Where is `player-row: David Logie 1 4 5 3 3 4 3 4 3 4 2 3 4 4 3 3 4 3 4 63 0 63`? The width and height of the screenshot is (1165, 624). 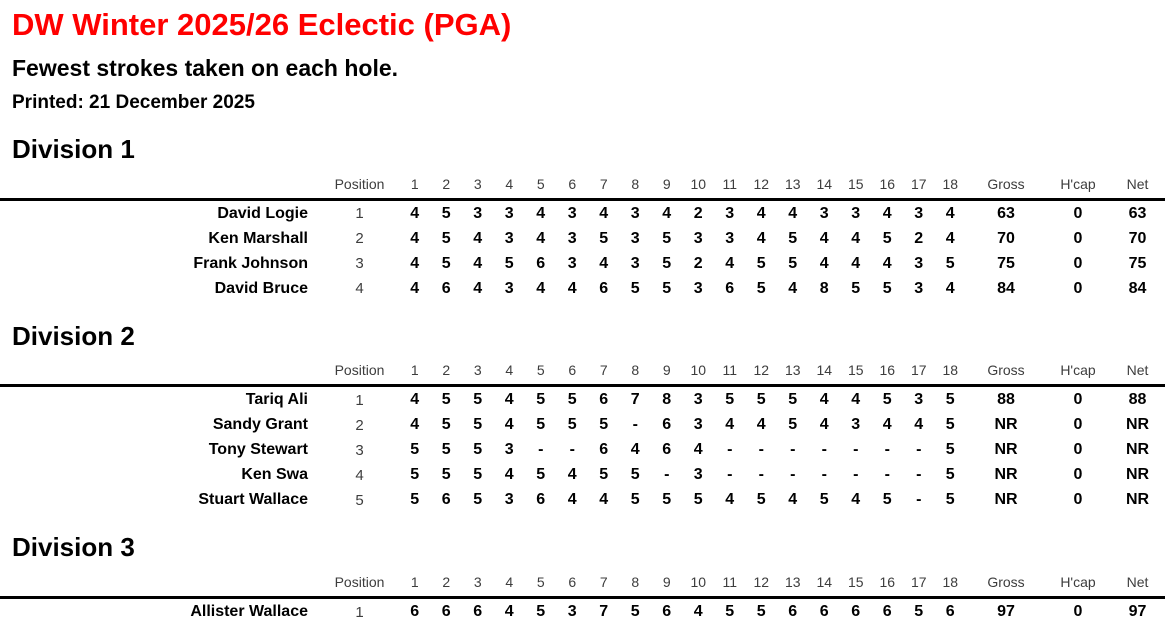 player-row: David Logie 1 4 5 3 3 4 3 4 3 4 2 3 4 4 3 3 4 3 4 63 0 63 is located at coordinates (582, 213).